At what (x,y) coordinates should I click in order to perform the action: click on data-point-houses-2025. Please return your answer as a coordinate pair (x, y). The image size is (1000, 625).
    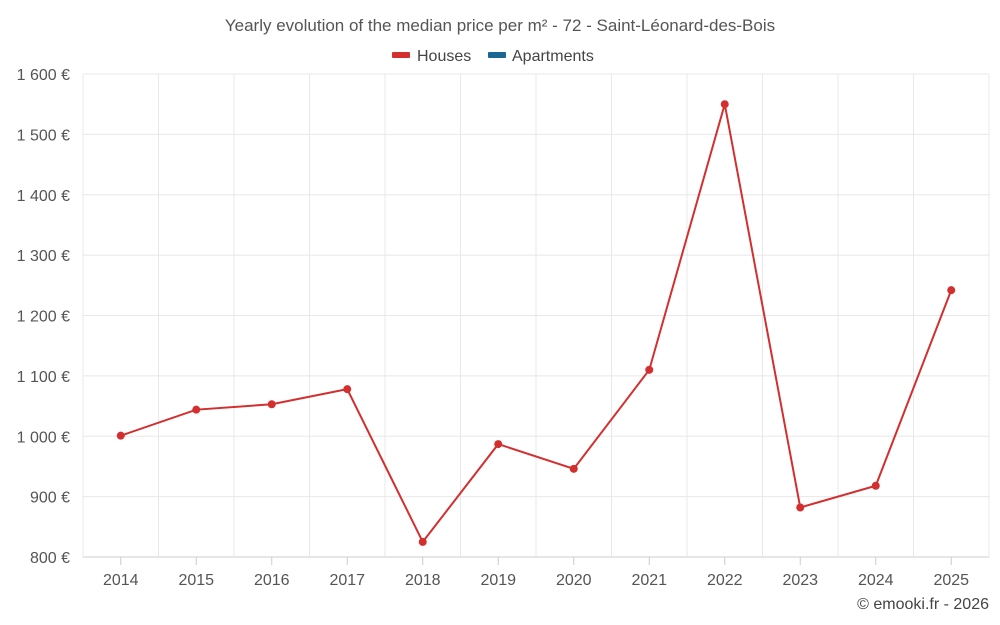
    Looking at the image, I should click on (951, 290).